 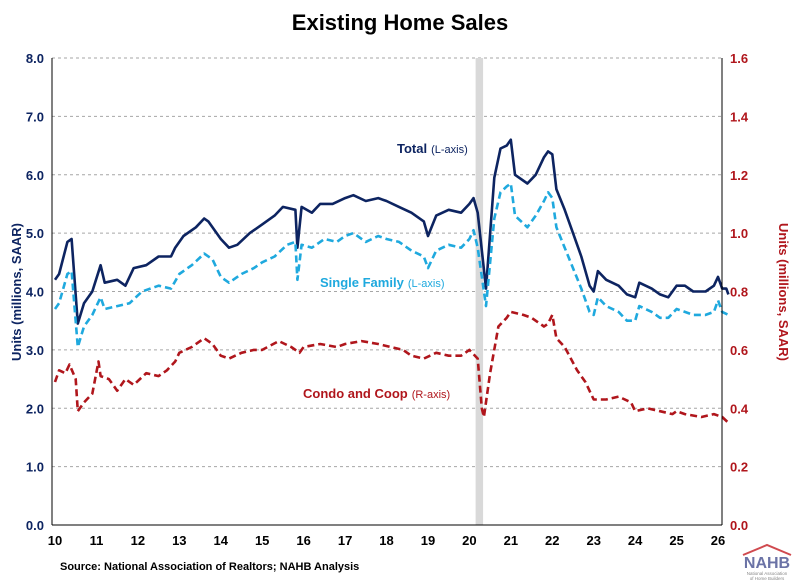 I want to click on recession-band, so click(x=479, y=291).